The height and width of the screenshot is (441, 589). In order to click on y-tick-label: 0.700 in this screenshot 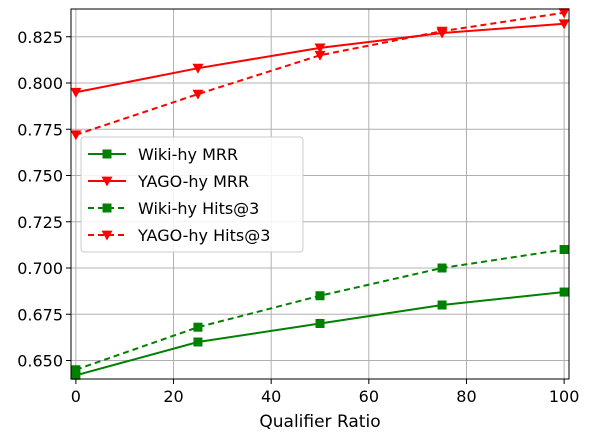, I will do `click(40, 268)`.